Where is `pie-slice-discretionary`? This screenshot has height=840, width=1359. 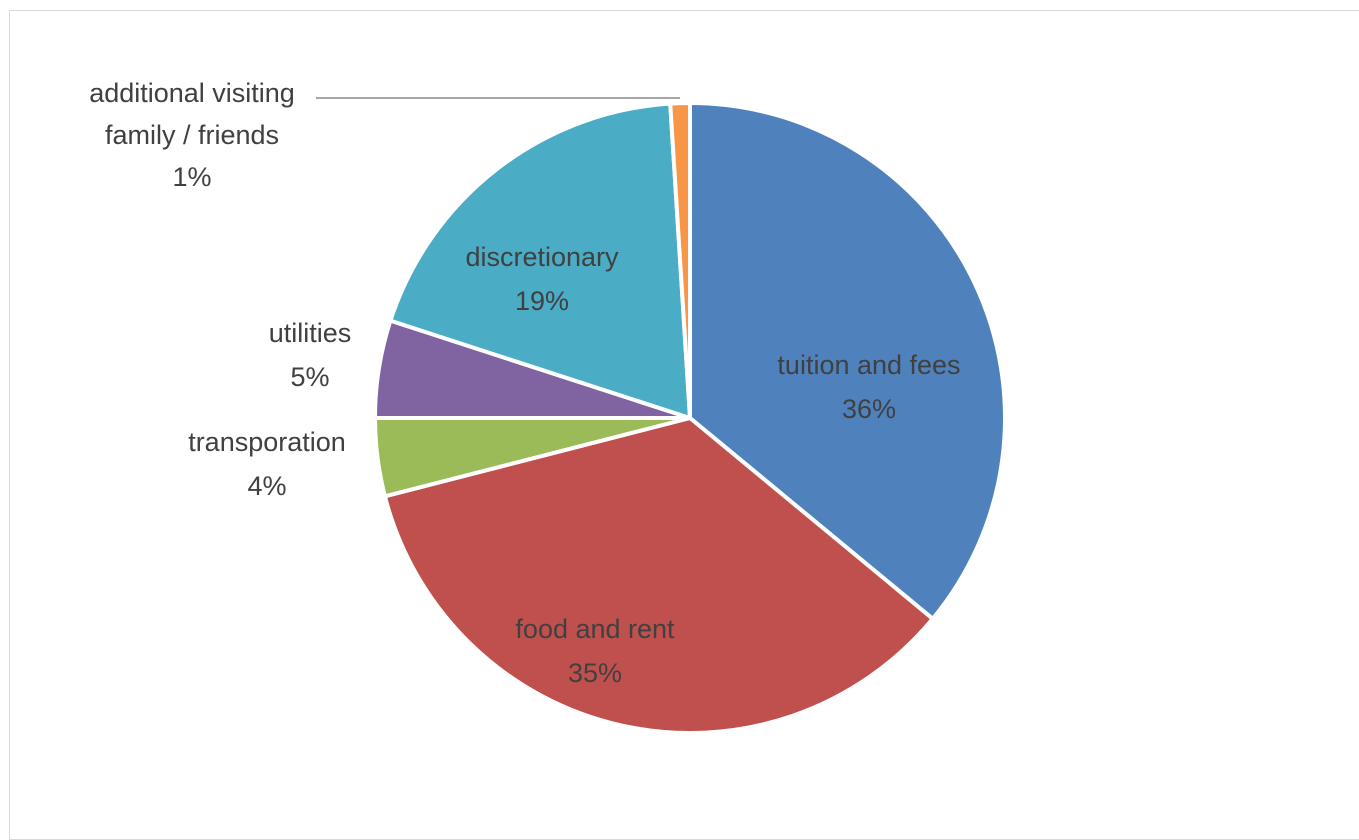
pie-slice-discretionary is located at coordinates (540, 260).